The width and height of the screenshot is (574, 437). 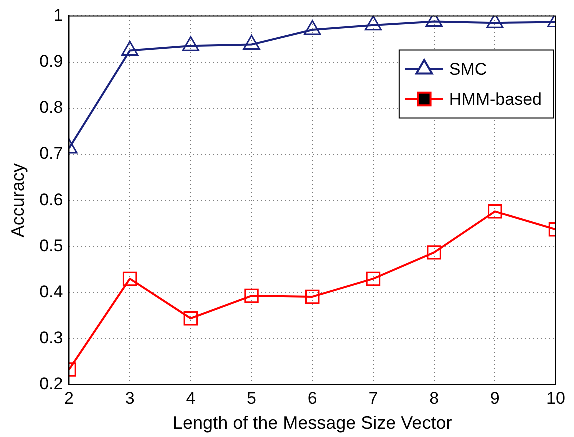 What do you see at coordinates (52, 246) in the screenshot?
I see `y-tick-label: 0.5` at bounding box center [52, 246].